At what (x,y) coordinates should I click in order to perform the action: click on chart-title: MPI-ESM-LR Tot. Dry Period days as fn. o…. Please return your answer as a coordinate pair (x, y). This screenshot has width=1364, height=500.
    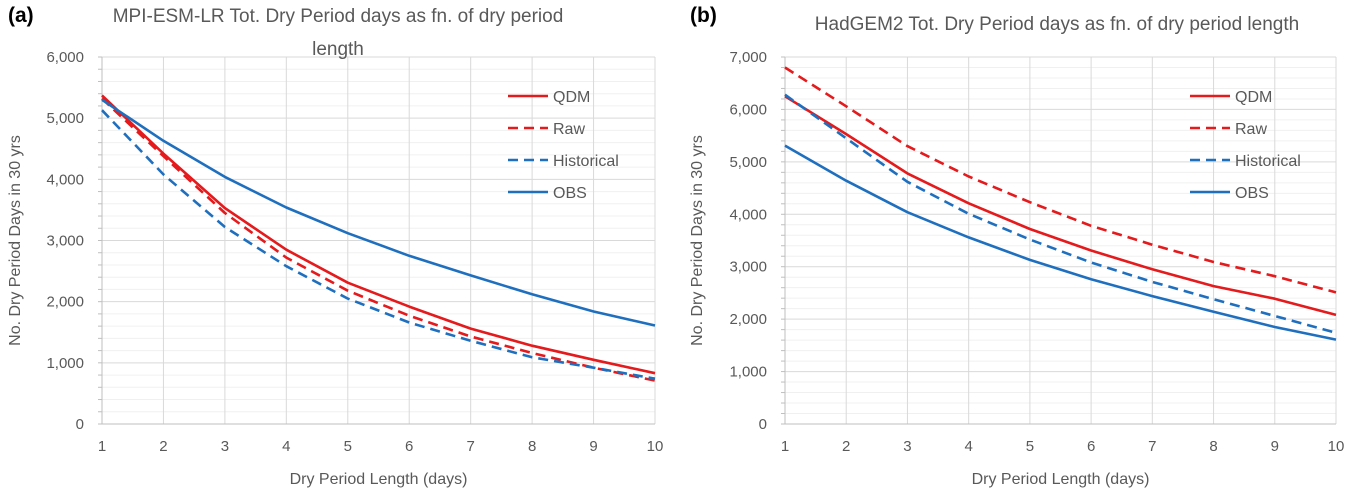
    Looking at the image, I should click on (338, 33).